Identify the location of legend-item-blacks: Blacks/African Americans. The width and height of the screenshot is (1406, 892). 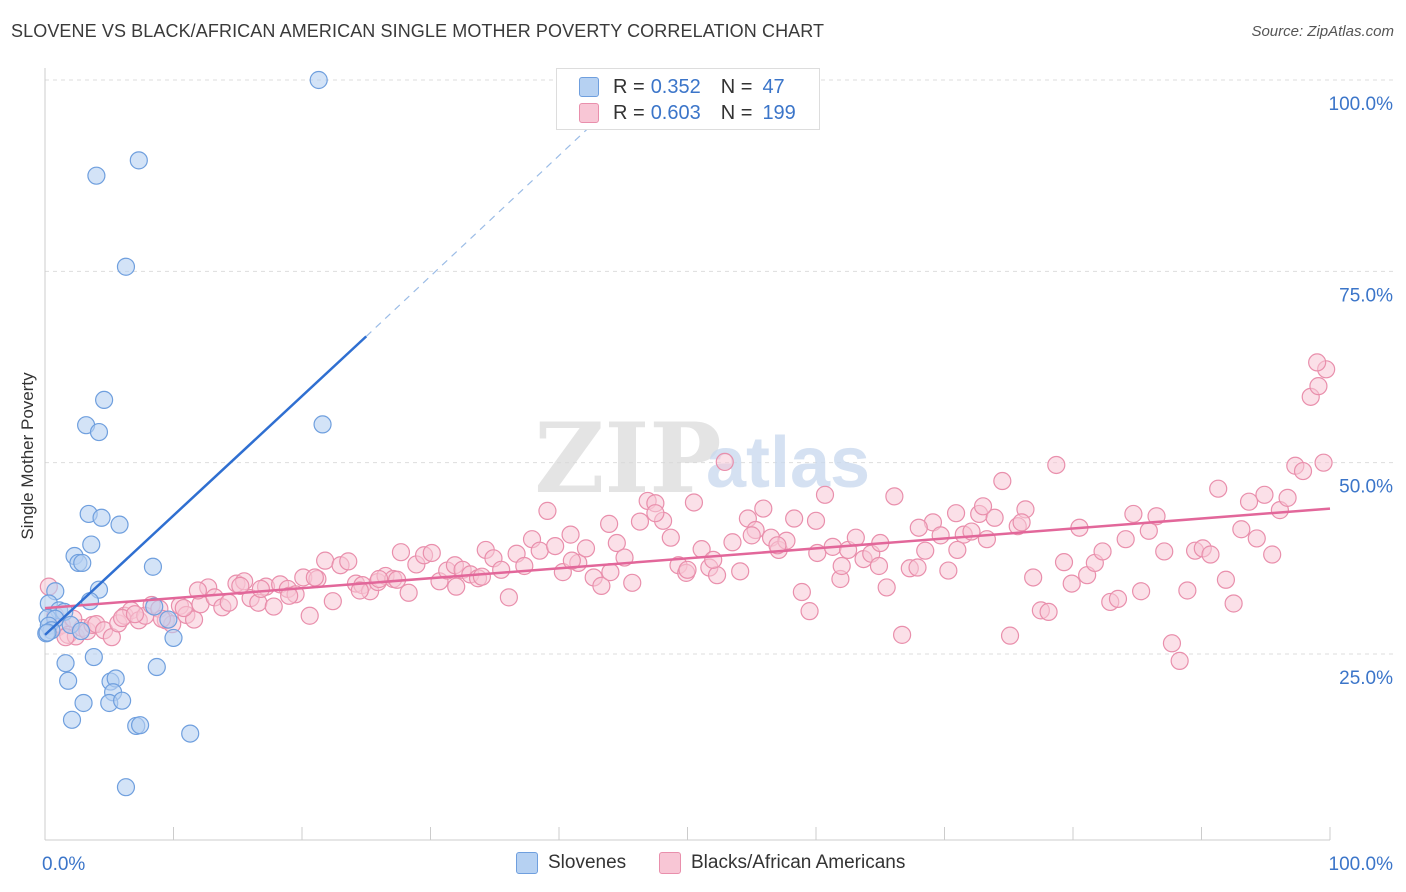
(782, 863).